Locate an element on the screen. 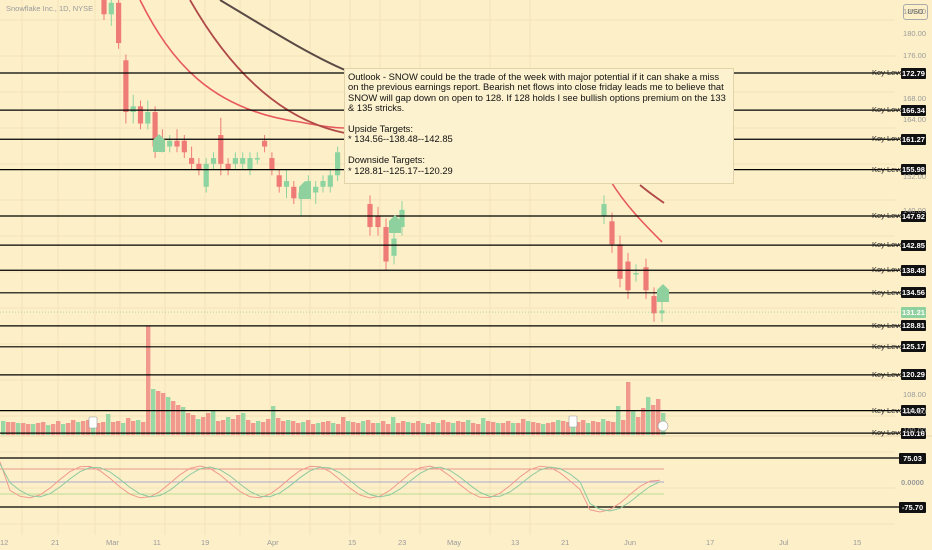 Image resolution: width=932 pixels, height=550 pixels. key-level-price-badge: 134.56 is located at coordinates (913, 293).